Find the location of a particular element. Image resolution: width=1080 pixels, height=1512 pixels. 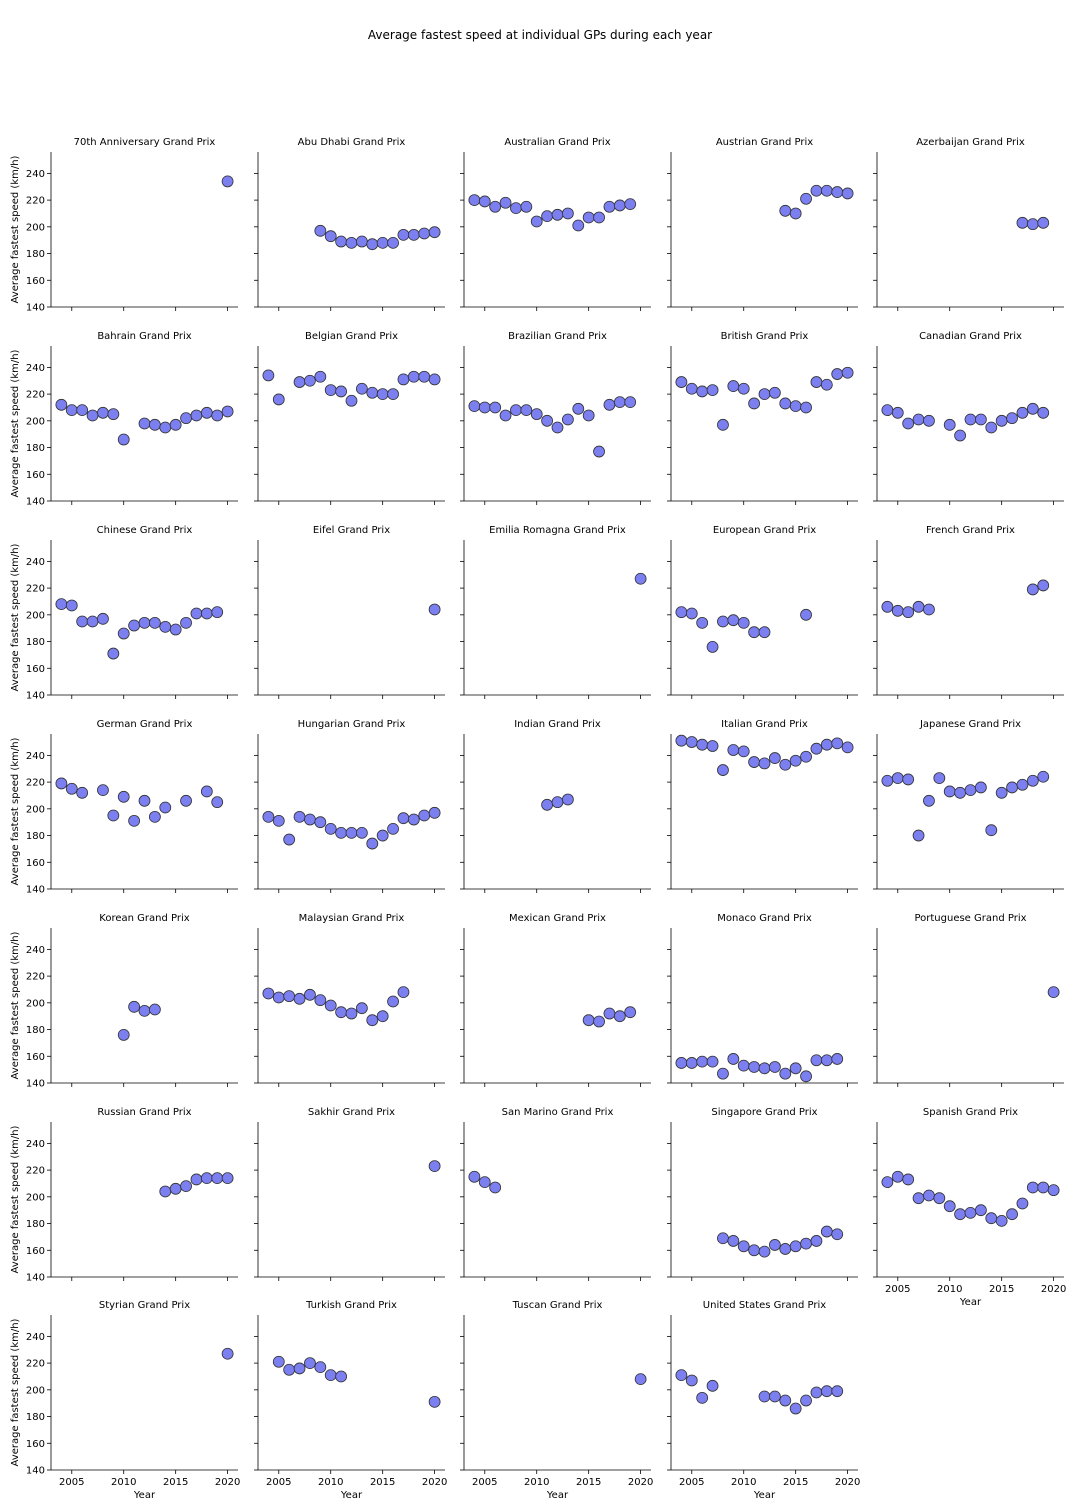

facet-panel: Spanish Grand Prix 2005 2010 2015 2020 Year is located at coordinates (969, 1207).